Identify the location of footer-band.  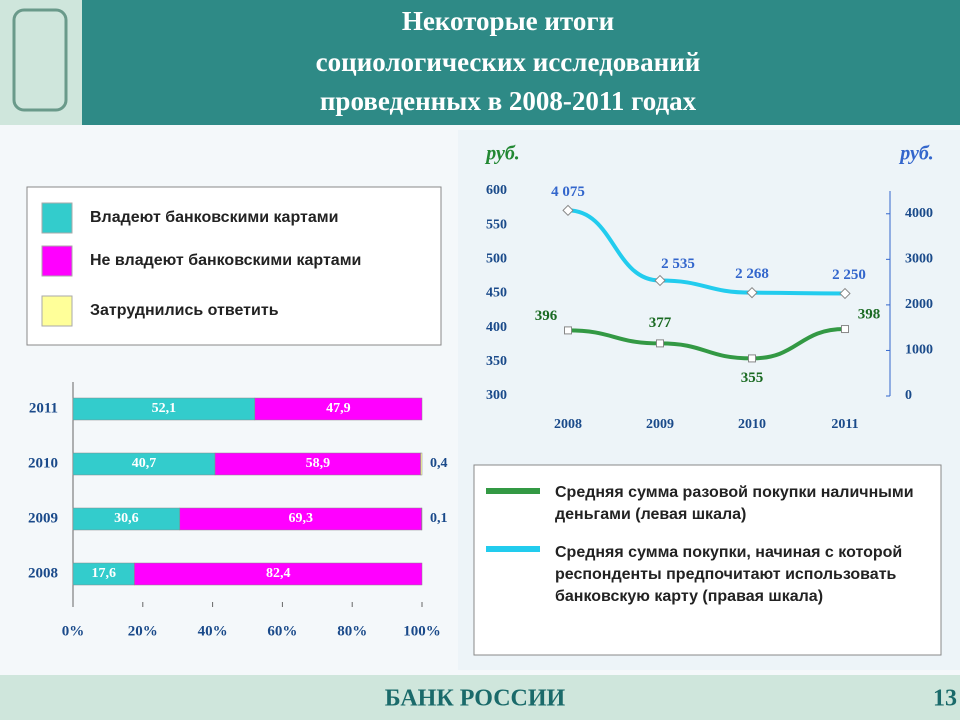
(480, 697).